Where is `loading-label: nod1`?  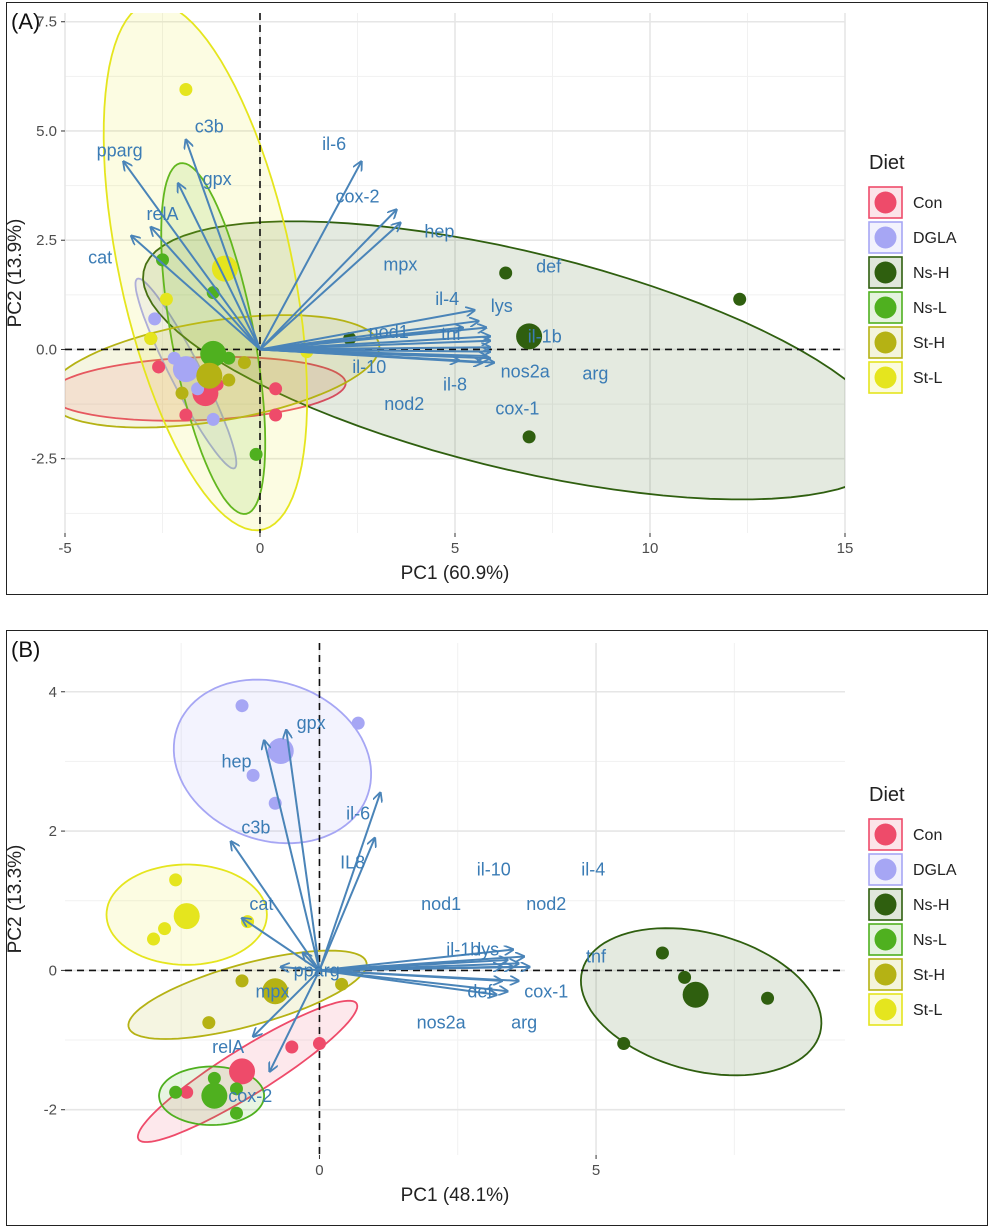
loading-label: nod1 is located at coordinates (389, 332).